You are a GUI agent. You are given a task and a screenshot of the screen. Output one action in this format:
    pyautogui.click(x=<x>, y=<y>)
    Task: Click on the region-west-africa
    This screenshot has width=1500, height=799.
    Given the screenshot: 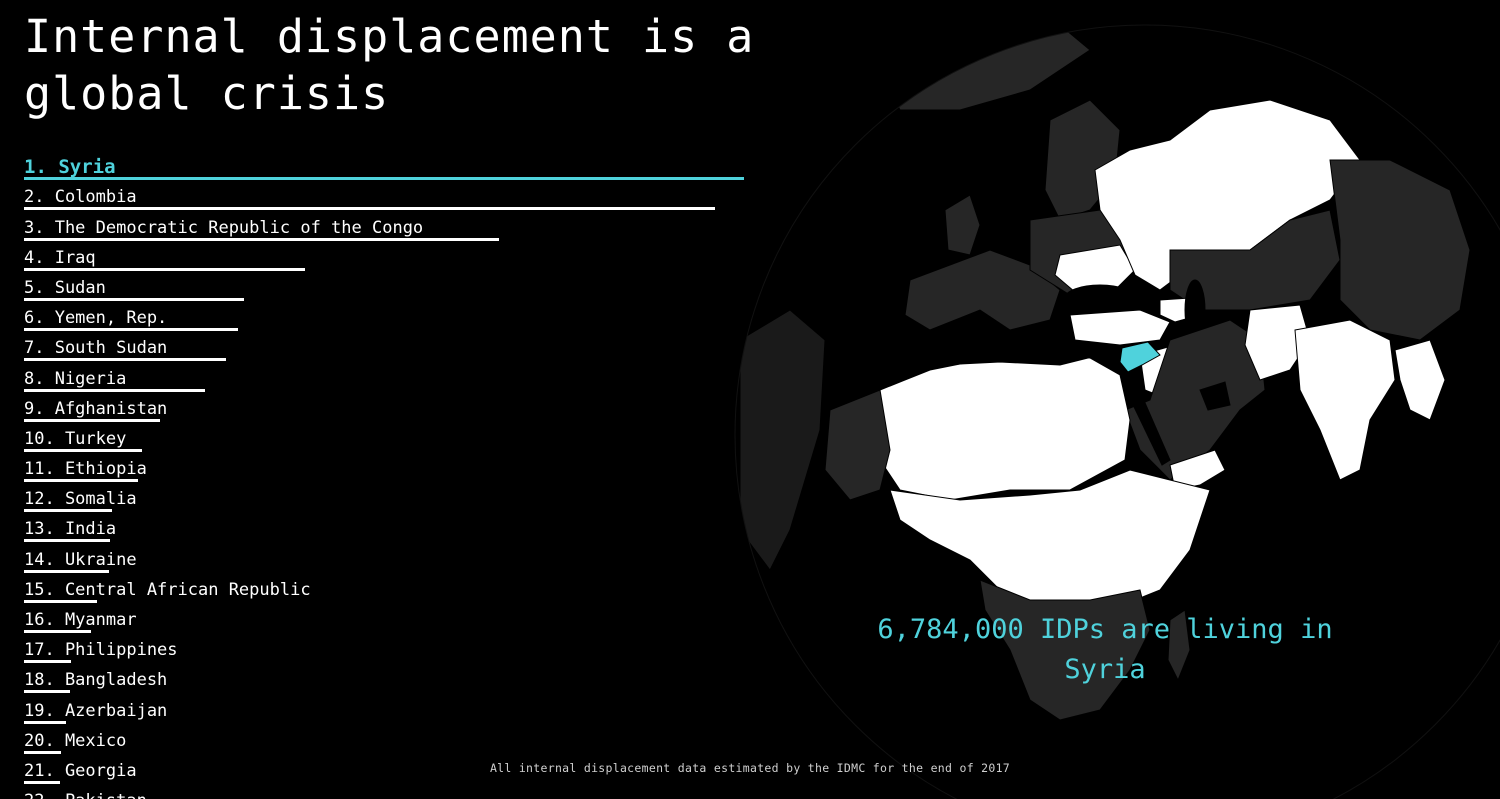 What is the action you would take?
    pyautogui.click(x=857, y=445)
    